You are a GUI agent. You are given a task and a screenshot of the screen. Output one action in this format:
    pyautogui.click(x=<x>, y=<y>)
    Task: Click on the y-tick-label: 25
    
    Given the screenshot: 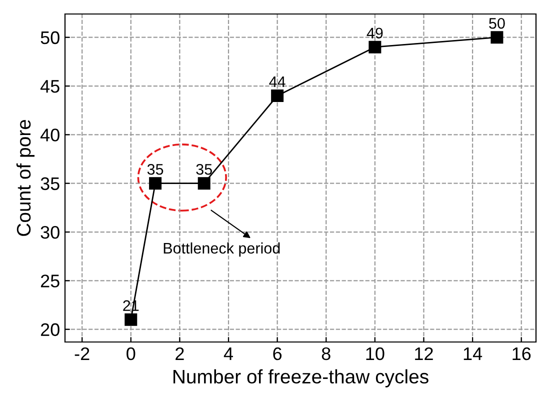 What is the action you would take?
    pyautogui.click(x=50, y=281)
    